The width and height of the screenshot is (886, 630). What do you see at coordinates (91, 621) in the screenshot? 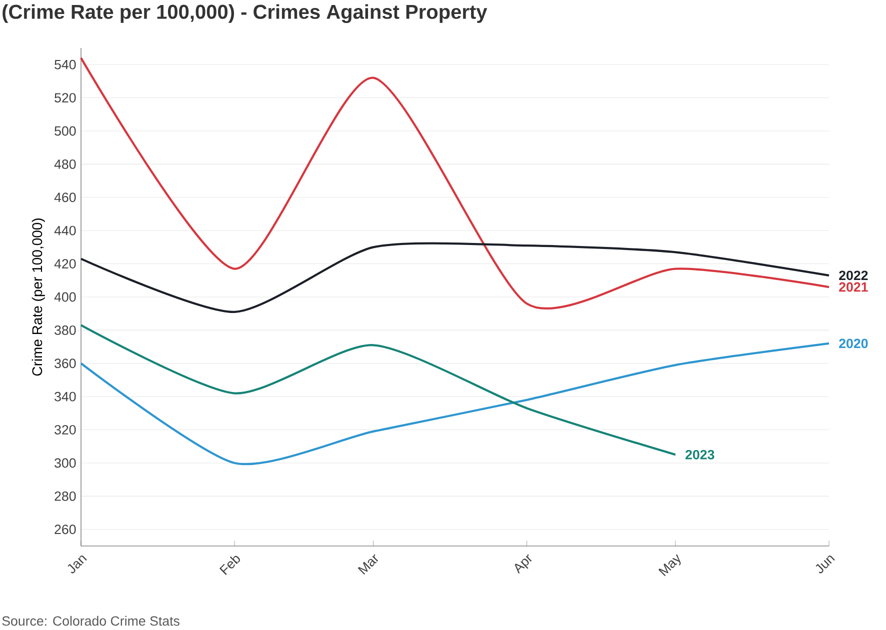
I see `source-note: Source: Colorado Crime Stats` at bounding box center [91, 621].